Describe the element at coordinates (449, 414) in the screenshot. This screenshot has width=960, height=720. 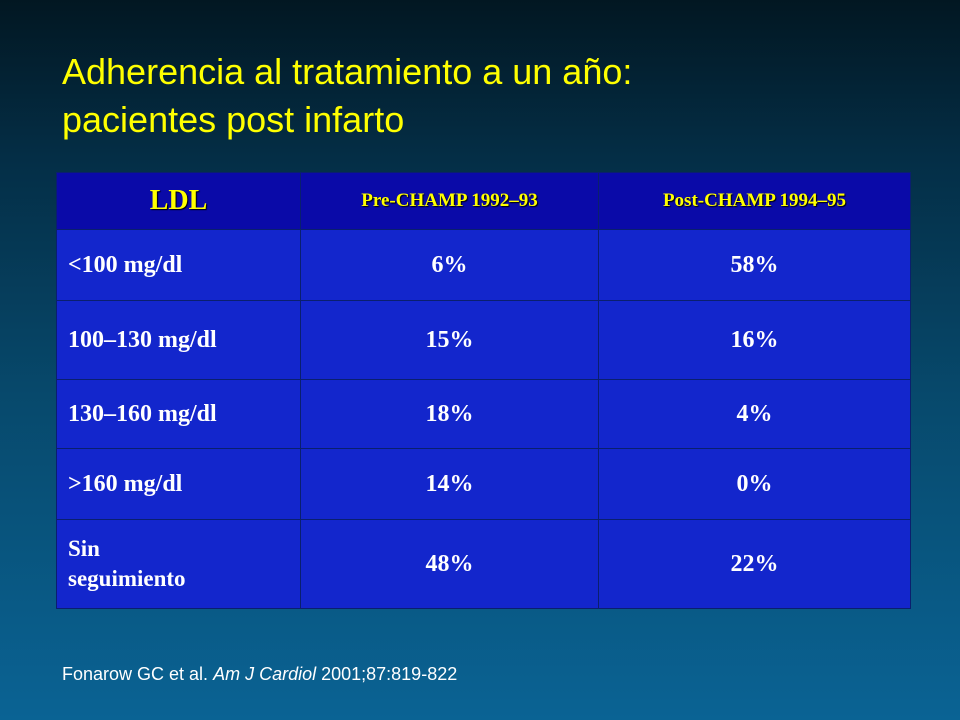
I see `pre-champ-value: 18%` at that location.